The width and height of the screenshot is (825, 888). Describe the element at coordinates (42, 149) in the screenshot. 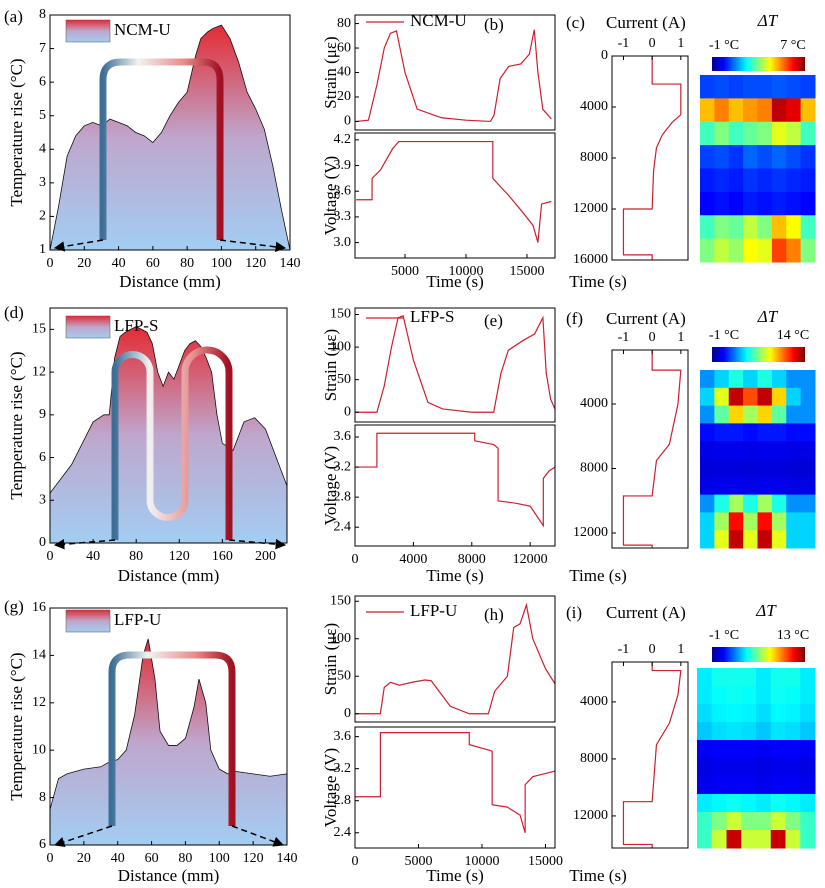

I see `y-tick-label: 4` at that location.